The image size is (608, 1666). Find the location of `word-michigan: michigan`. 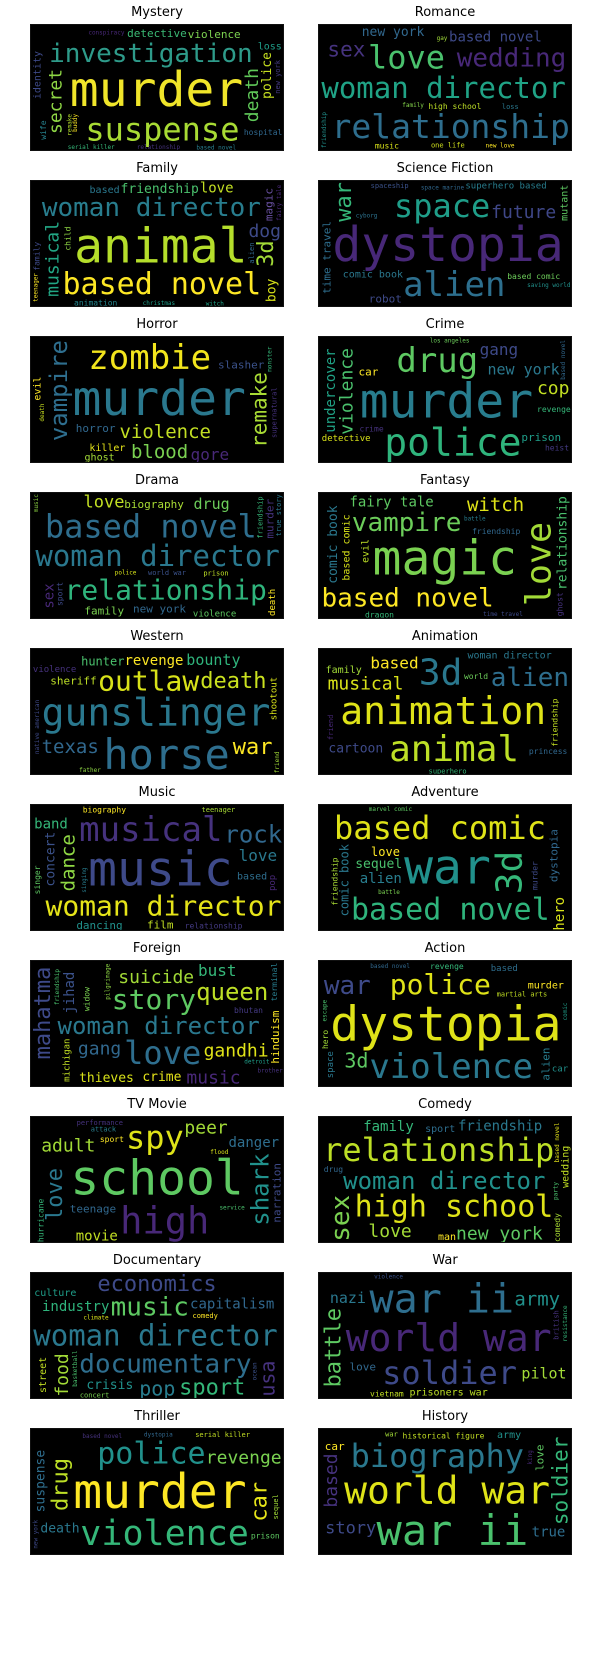

word-michigan: michigan is located at coordinates (68, 1060).